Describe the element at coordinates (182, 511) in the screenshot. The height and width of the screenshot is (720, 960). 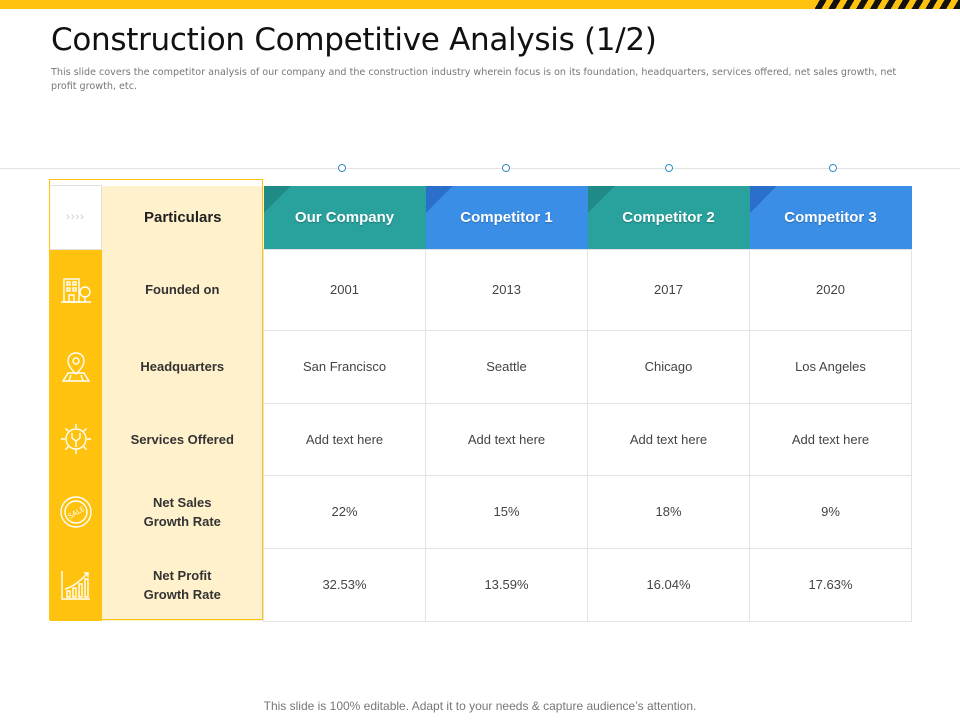
I see `row-label: Net Sales Growth Rate` at that location.